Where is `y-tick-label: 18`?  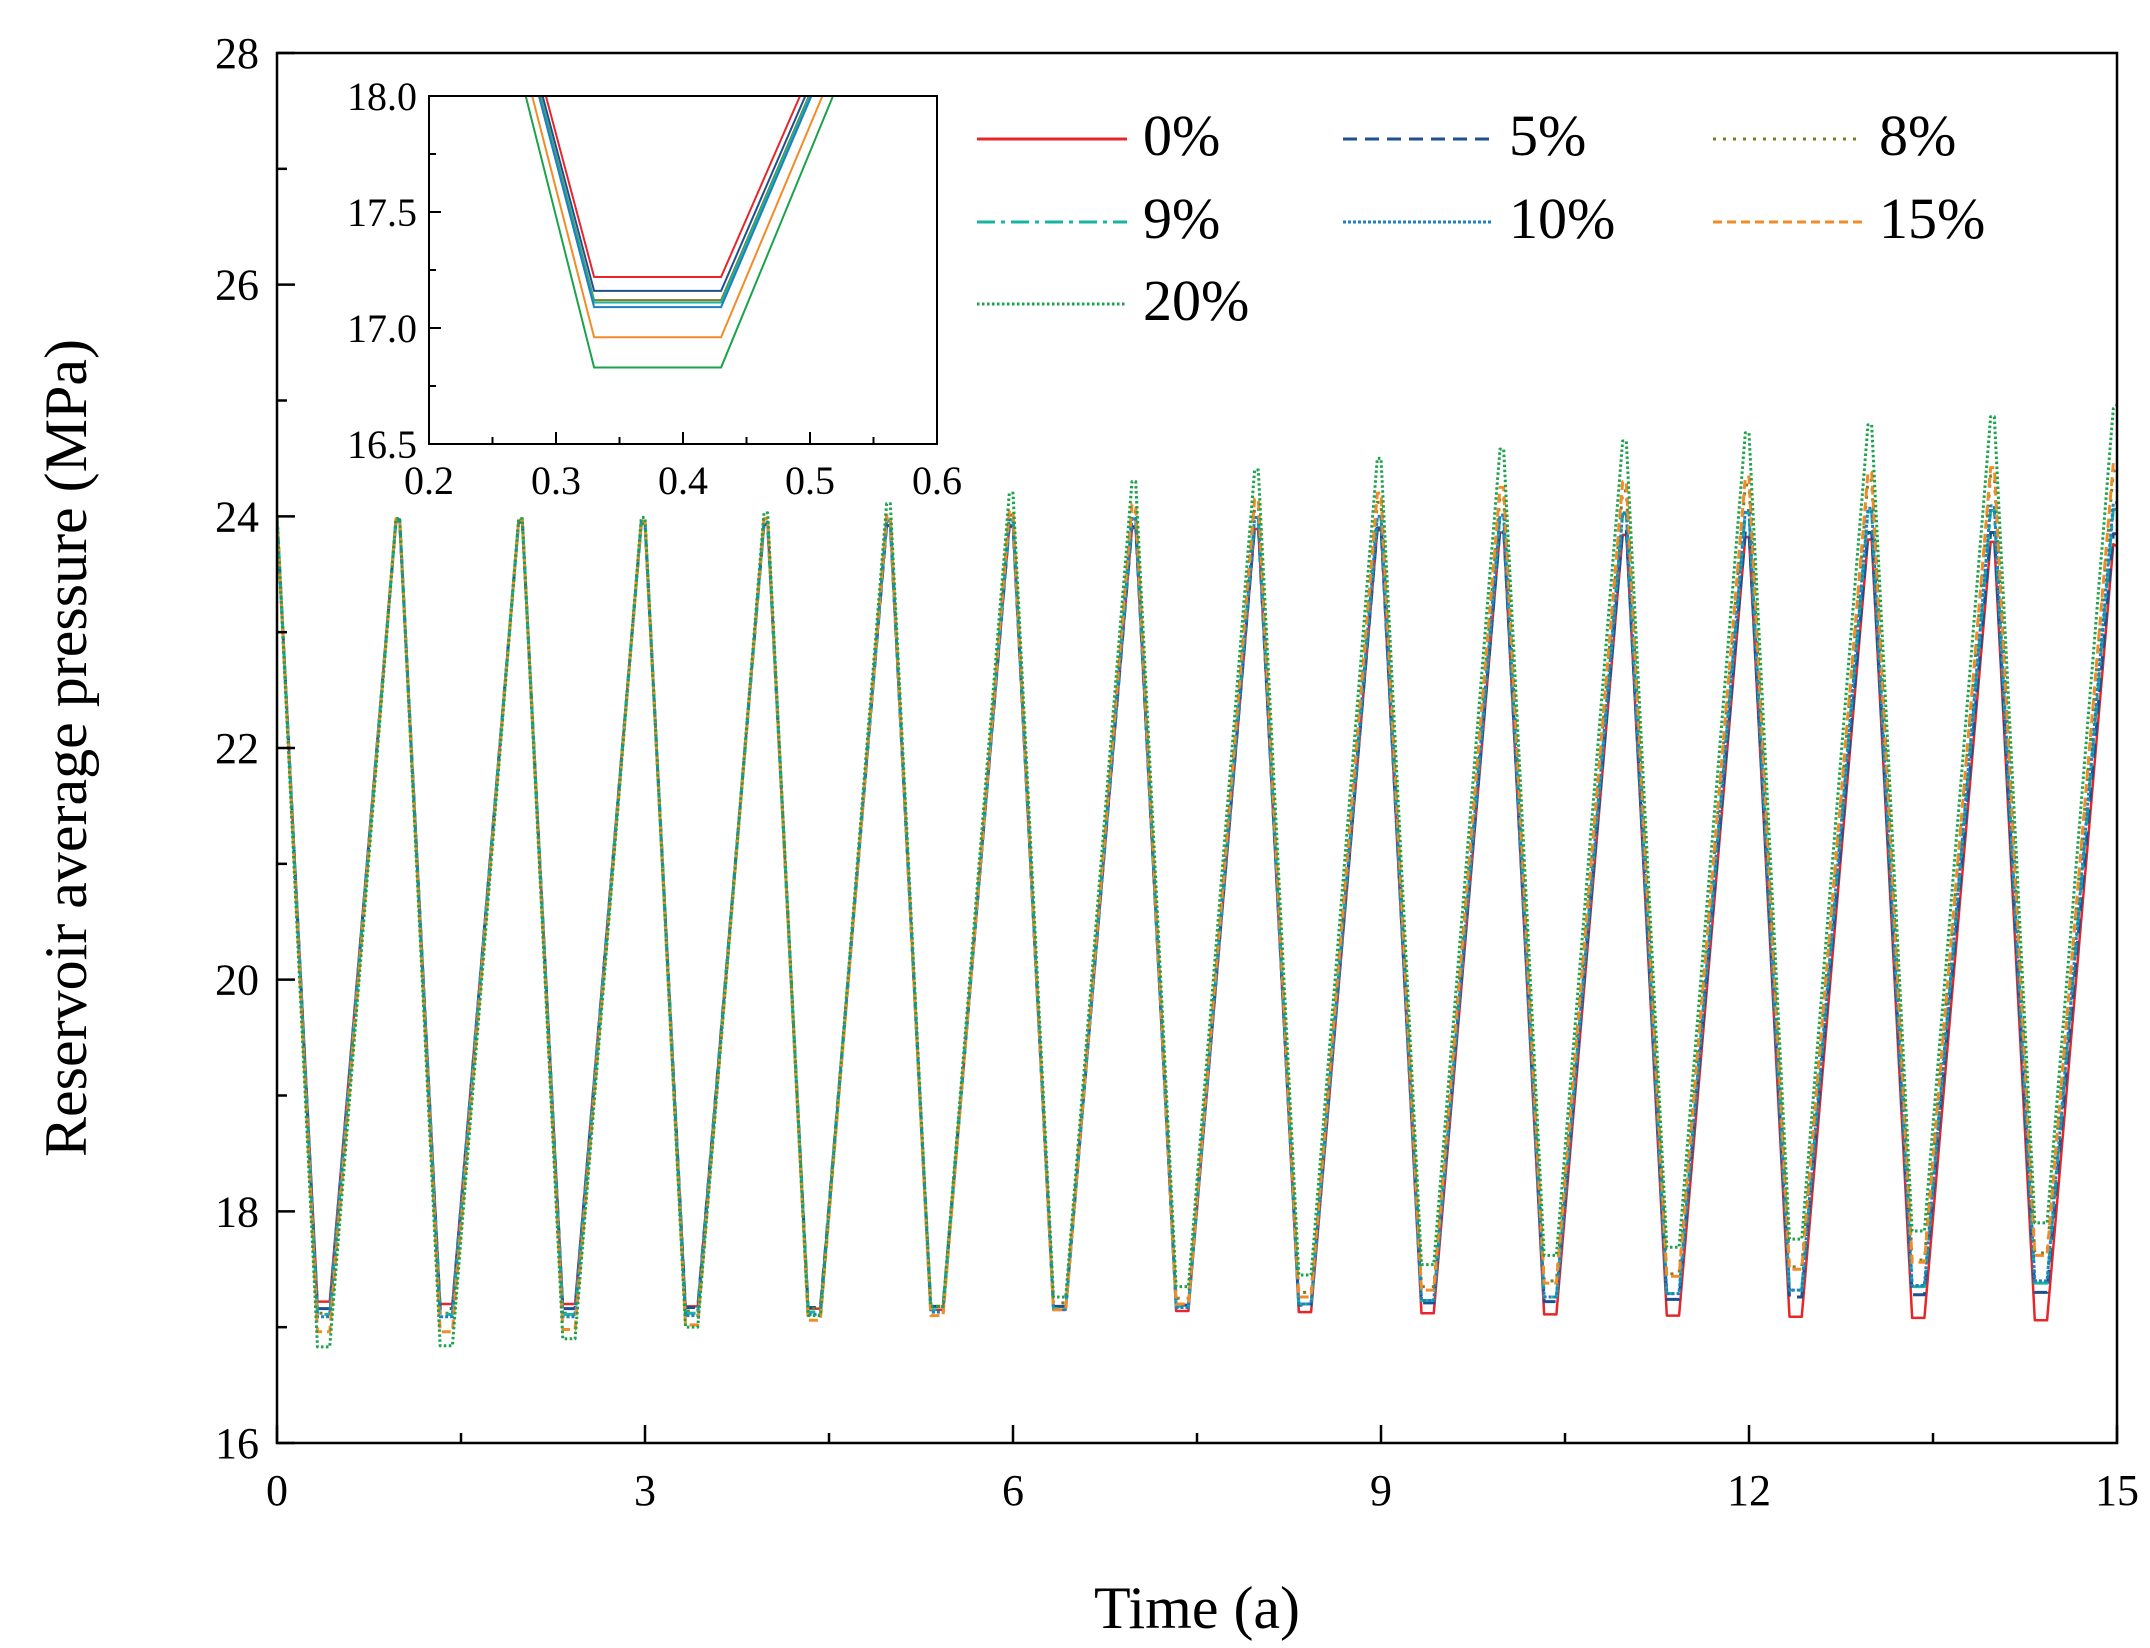
y-tick-label: 18 is located at coordinates (237, 1211).